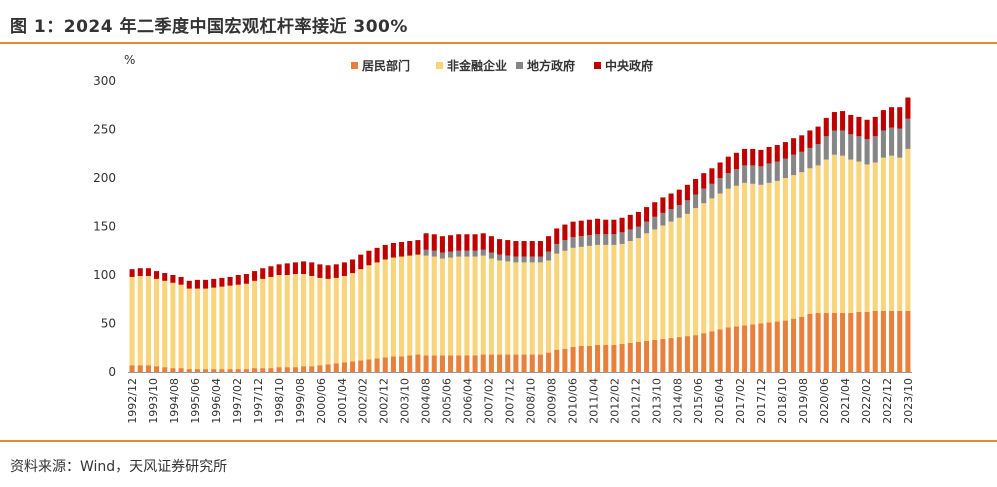 Image resolution: width=997 pixels, height=487 pixels. I want to click on x-tick-label: 1993/10, so click(153, 401).